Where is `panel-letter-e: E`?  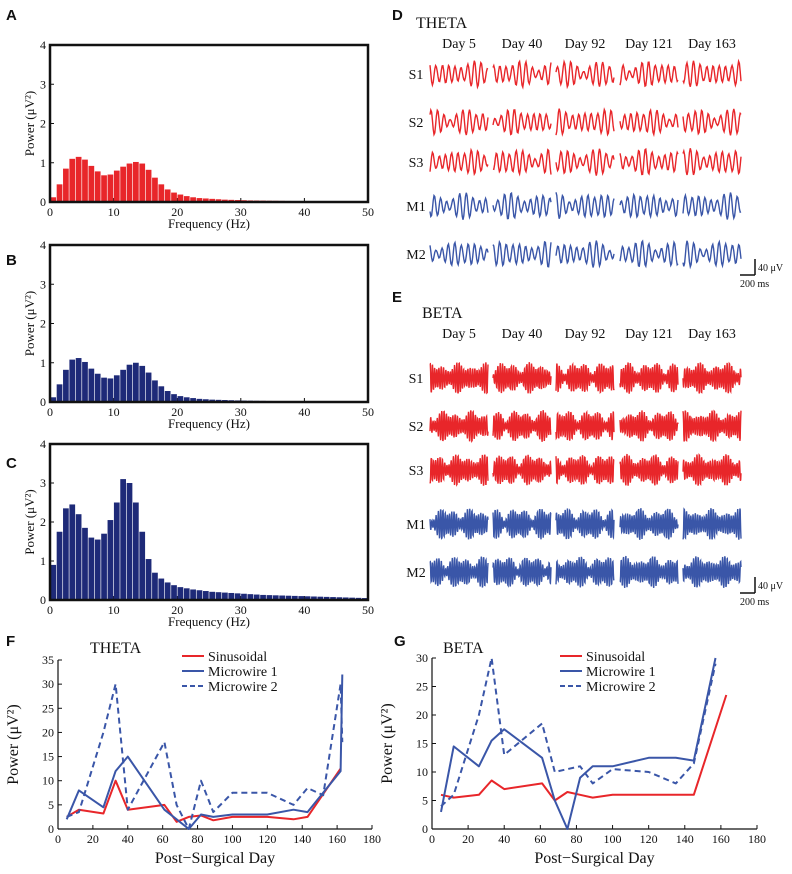 panel-letter-e: E is located at coordinates (397, 297).